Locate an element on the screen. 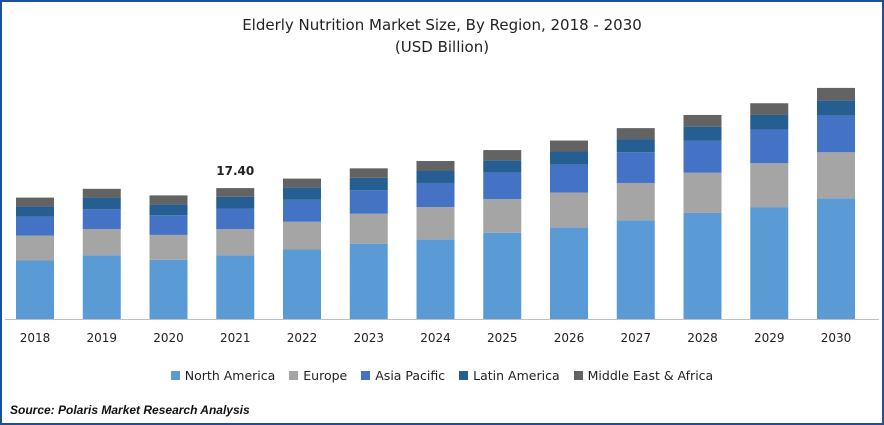  x-tick-label: 2030 is located at coordinates (836, 338).